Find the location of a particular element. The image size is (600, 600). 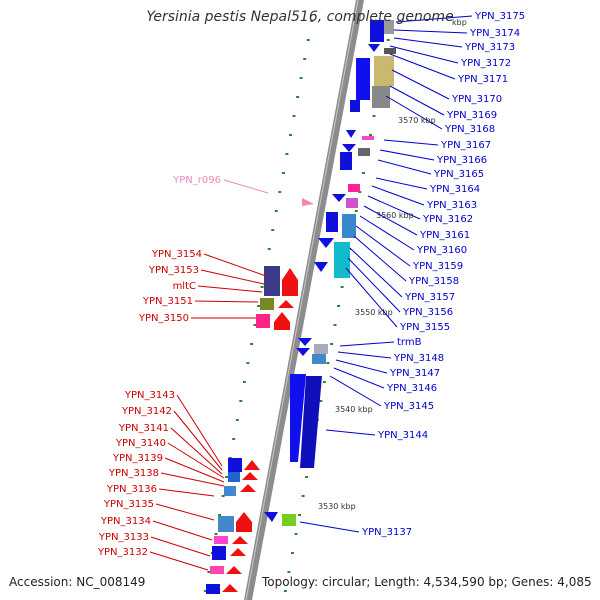

gene-label: YPN_3164 is located at coordinates (454, 189).